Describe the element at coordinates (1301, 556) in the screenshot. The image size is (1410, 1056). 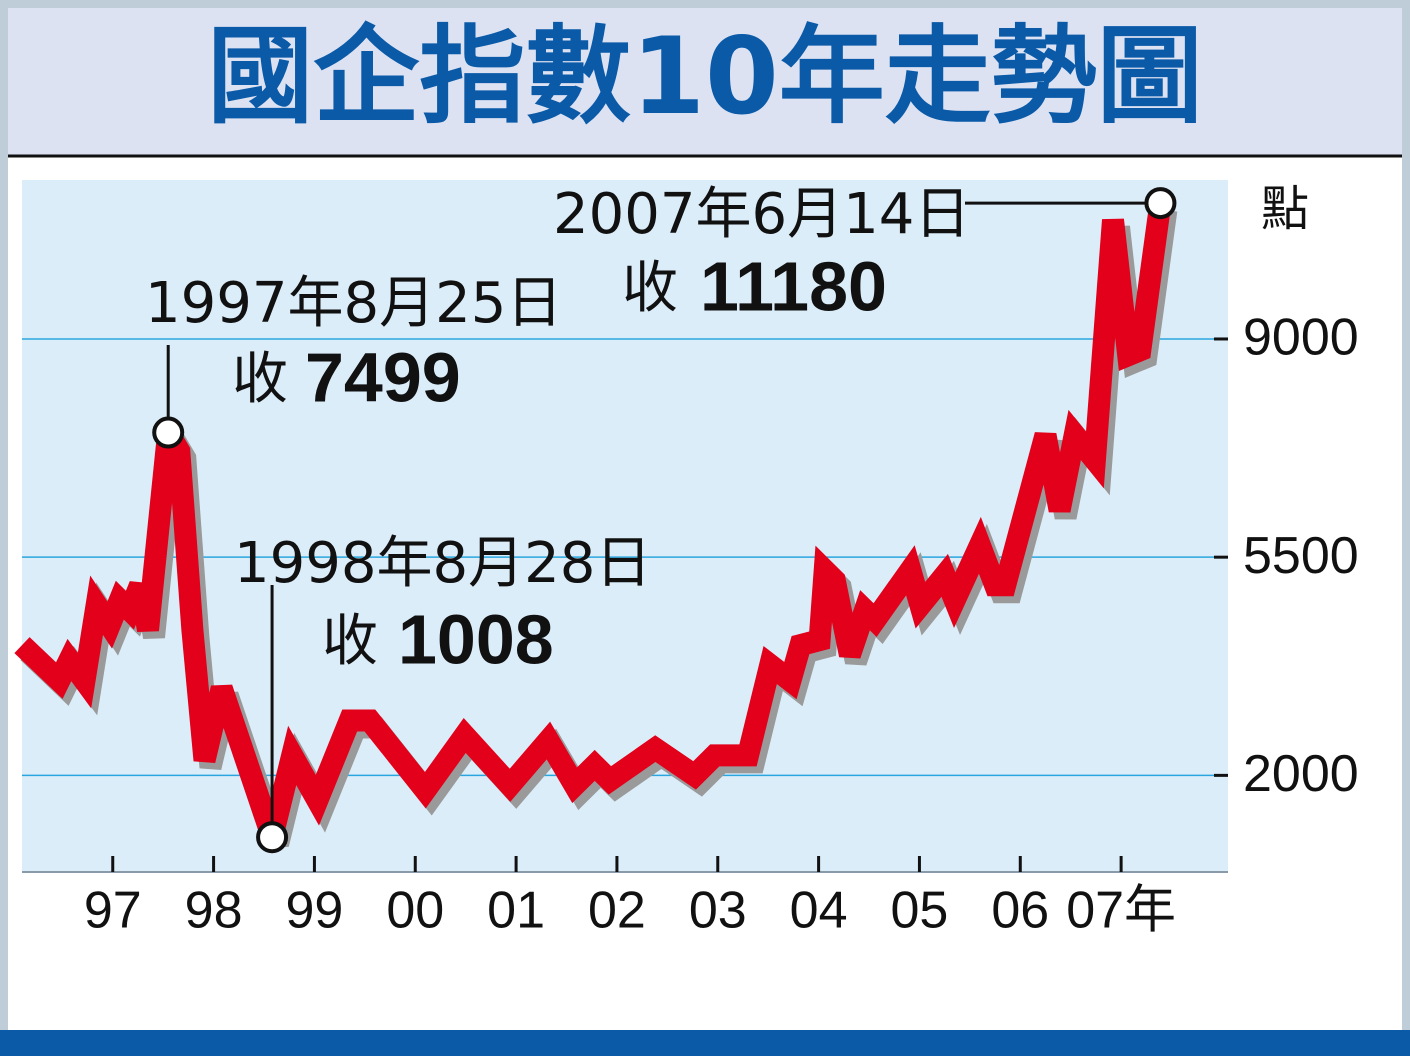
I see `y-tick-label: 5500` at that location.